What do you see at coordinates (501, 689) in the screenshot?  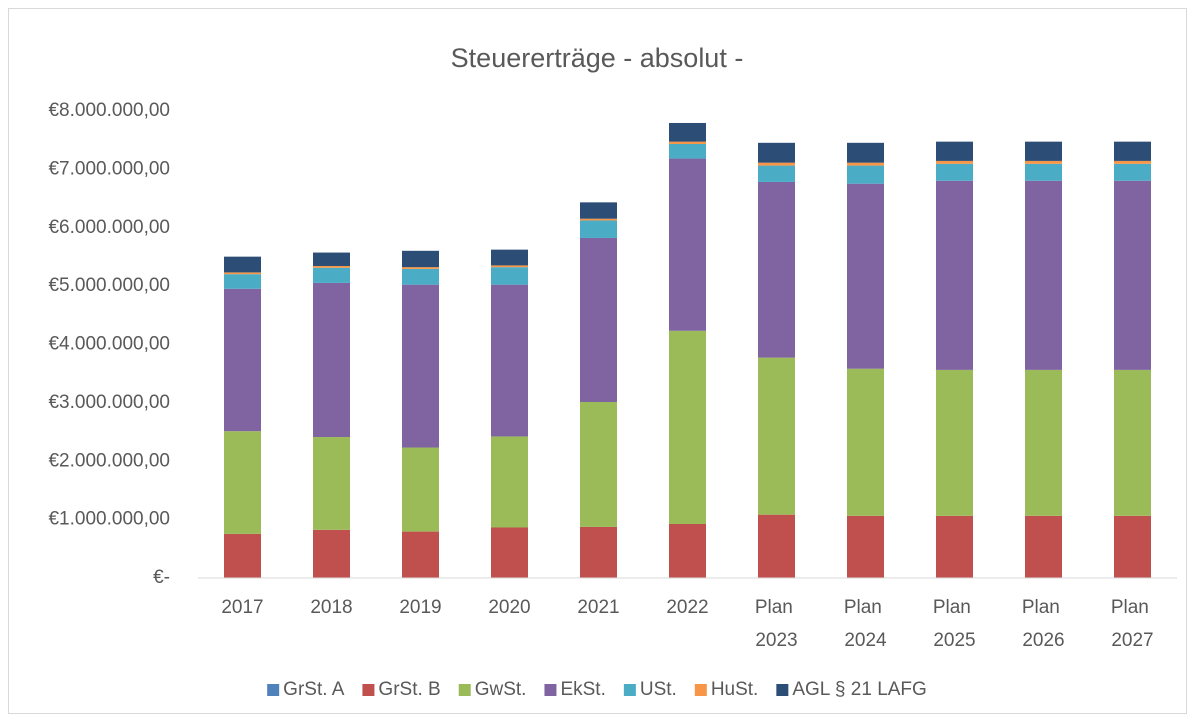 I see `legend-label: GwSt.` at bounding box center [501, 689].